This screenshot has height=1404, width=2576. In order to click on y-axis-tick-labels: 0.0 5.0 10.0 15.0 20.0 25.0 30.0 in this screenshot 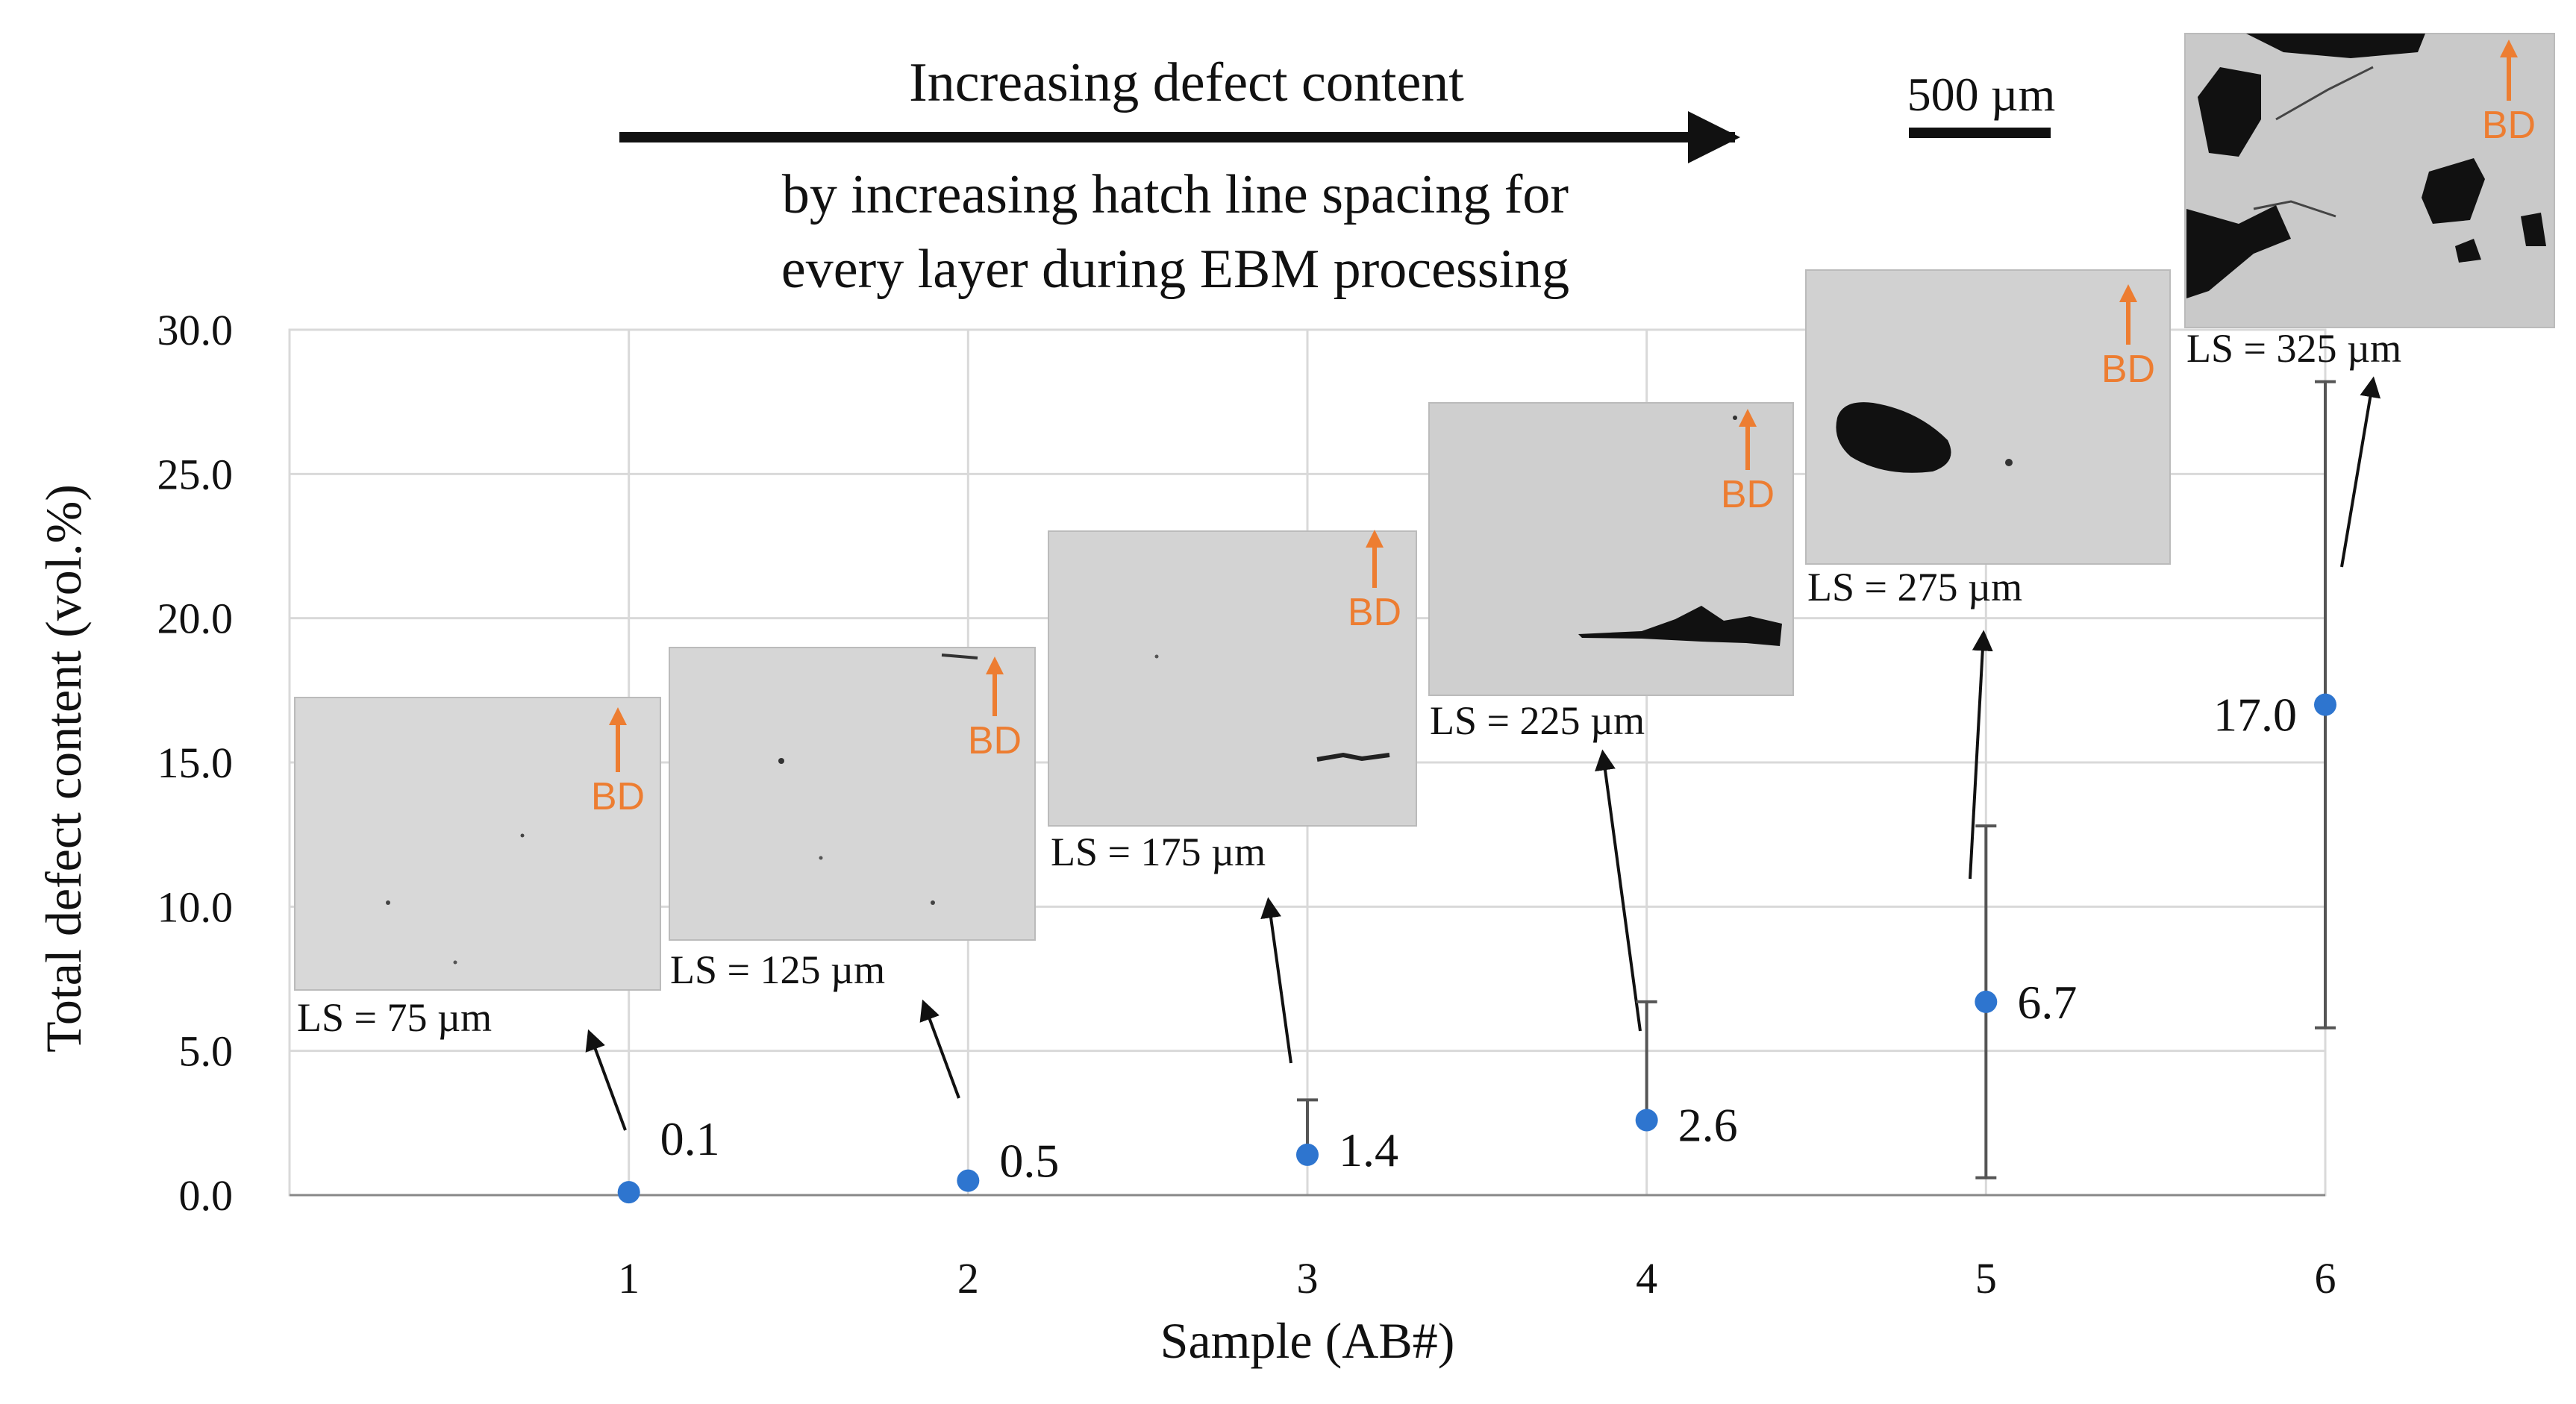, I will do `click(195, 763)`.